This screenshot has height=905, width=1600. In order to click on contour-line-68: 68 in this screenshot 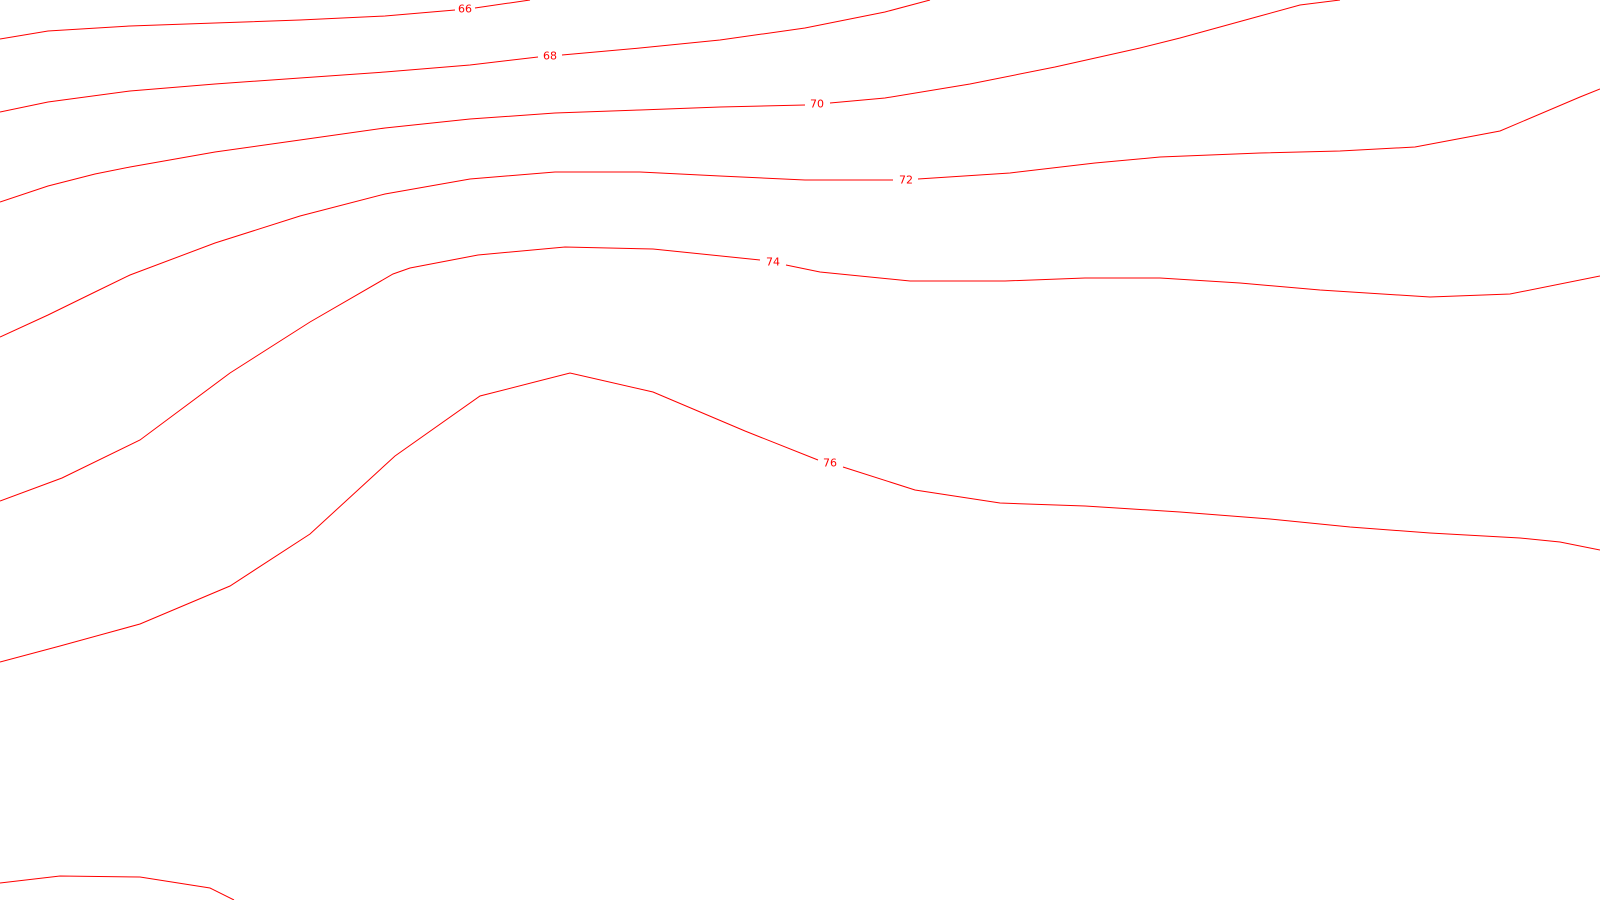, I will do `click(465, 56)`.